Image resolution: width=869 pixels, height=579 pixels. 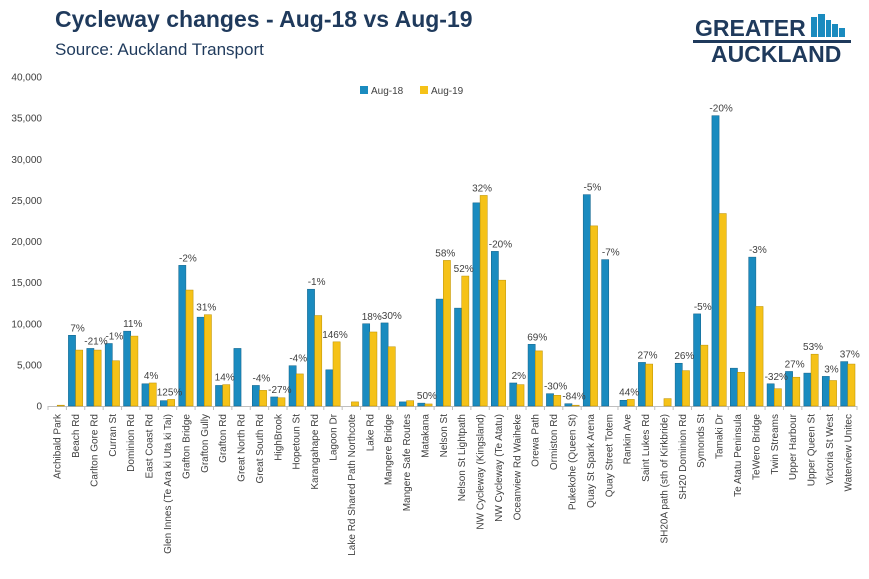 I want to click on legend-swatch-aug19, so click(x=424, y=90).